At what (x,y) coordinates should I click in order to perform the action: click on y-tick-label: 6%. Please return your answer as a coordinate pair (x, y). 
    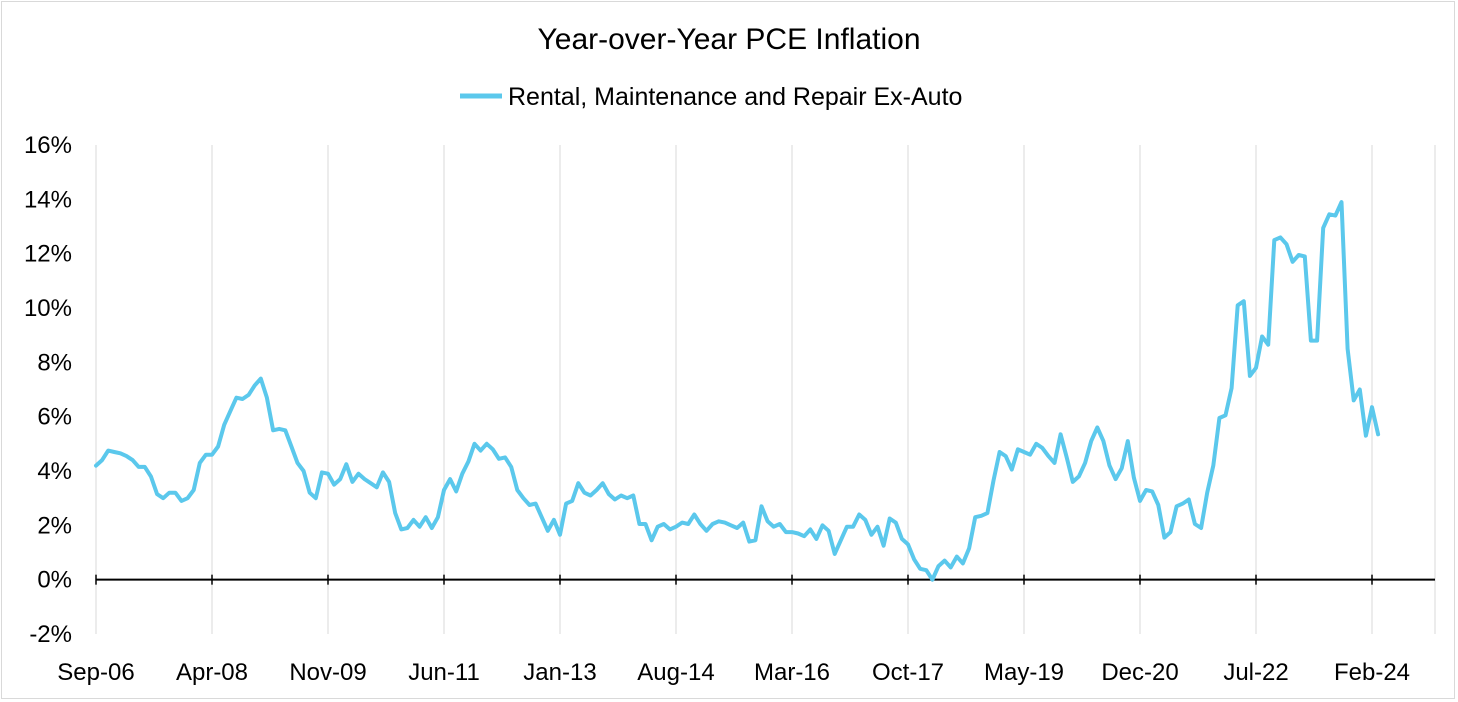
    Looking at the image, I should click on (54, 417).